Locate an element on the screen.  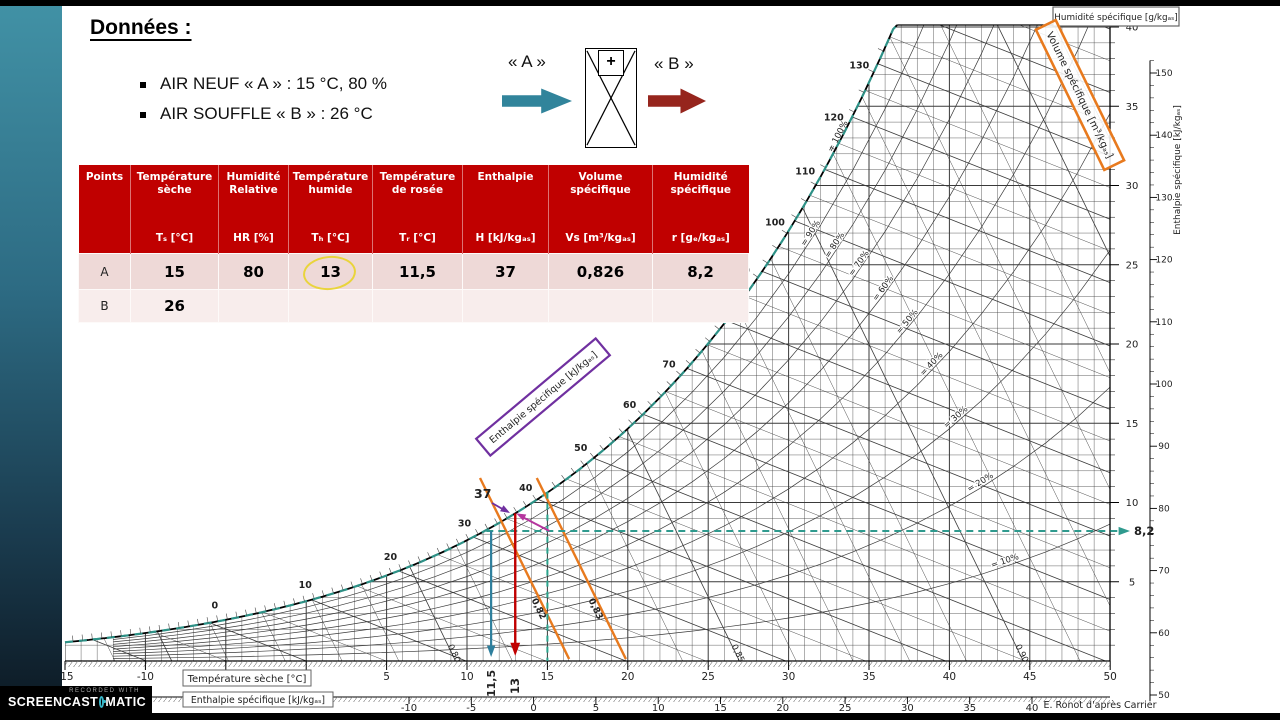
value-cell: 80 is located at coordinates (253, 271).